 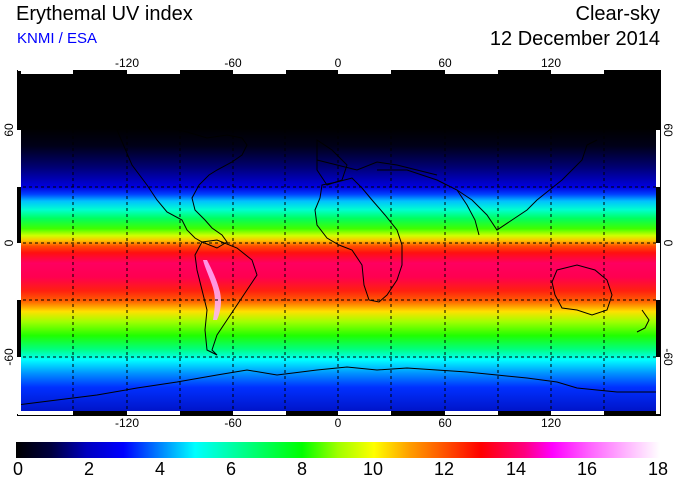 What do you see at coordinates (338, 63) in the screenshot?
I see `lon-label-top: 0` at bounding box center [338, 63].